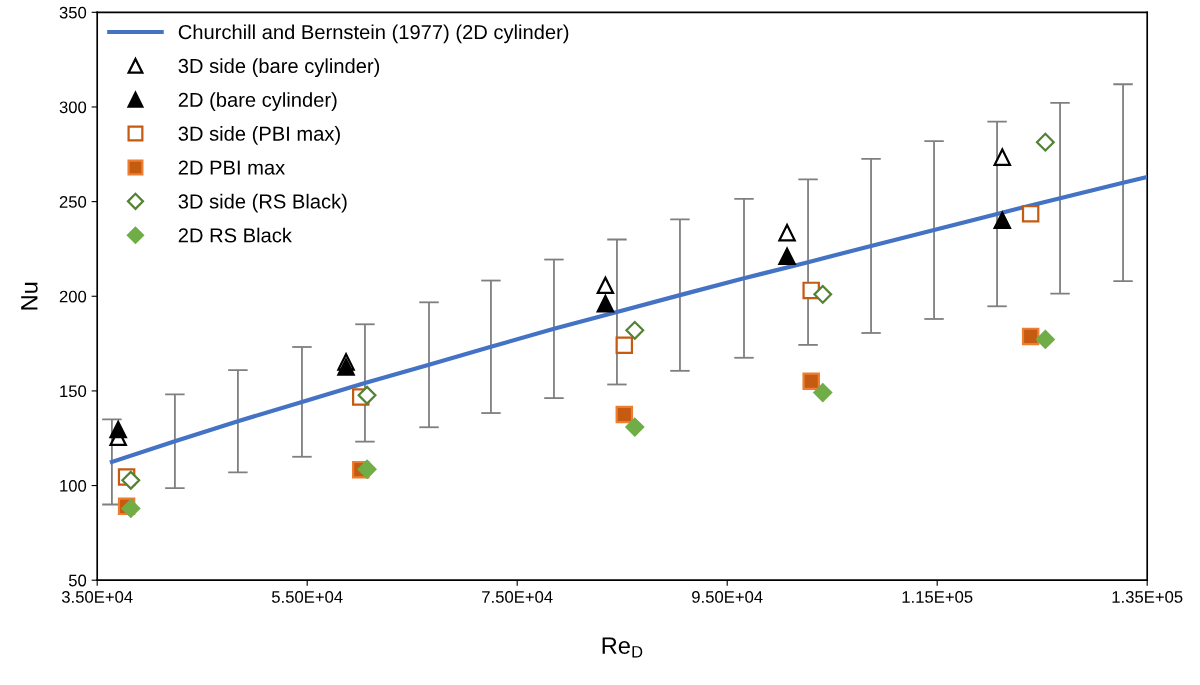 The image size is (1200, 685). Describe the element at coordinates (73, 107) in the screenshot. I see `y-tick-label: 300` at that location.